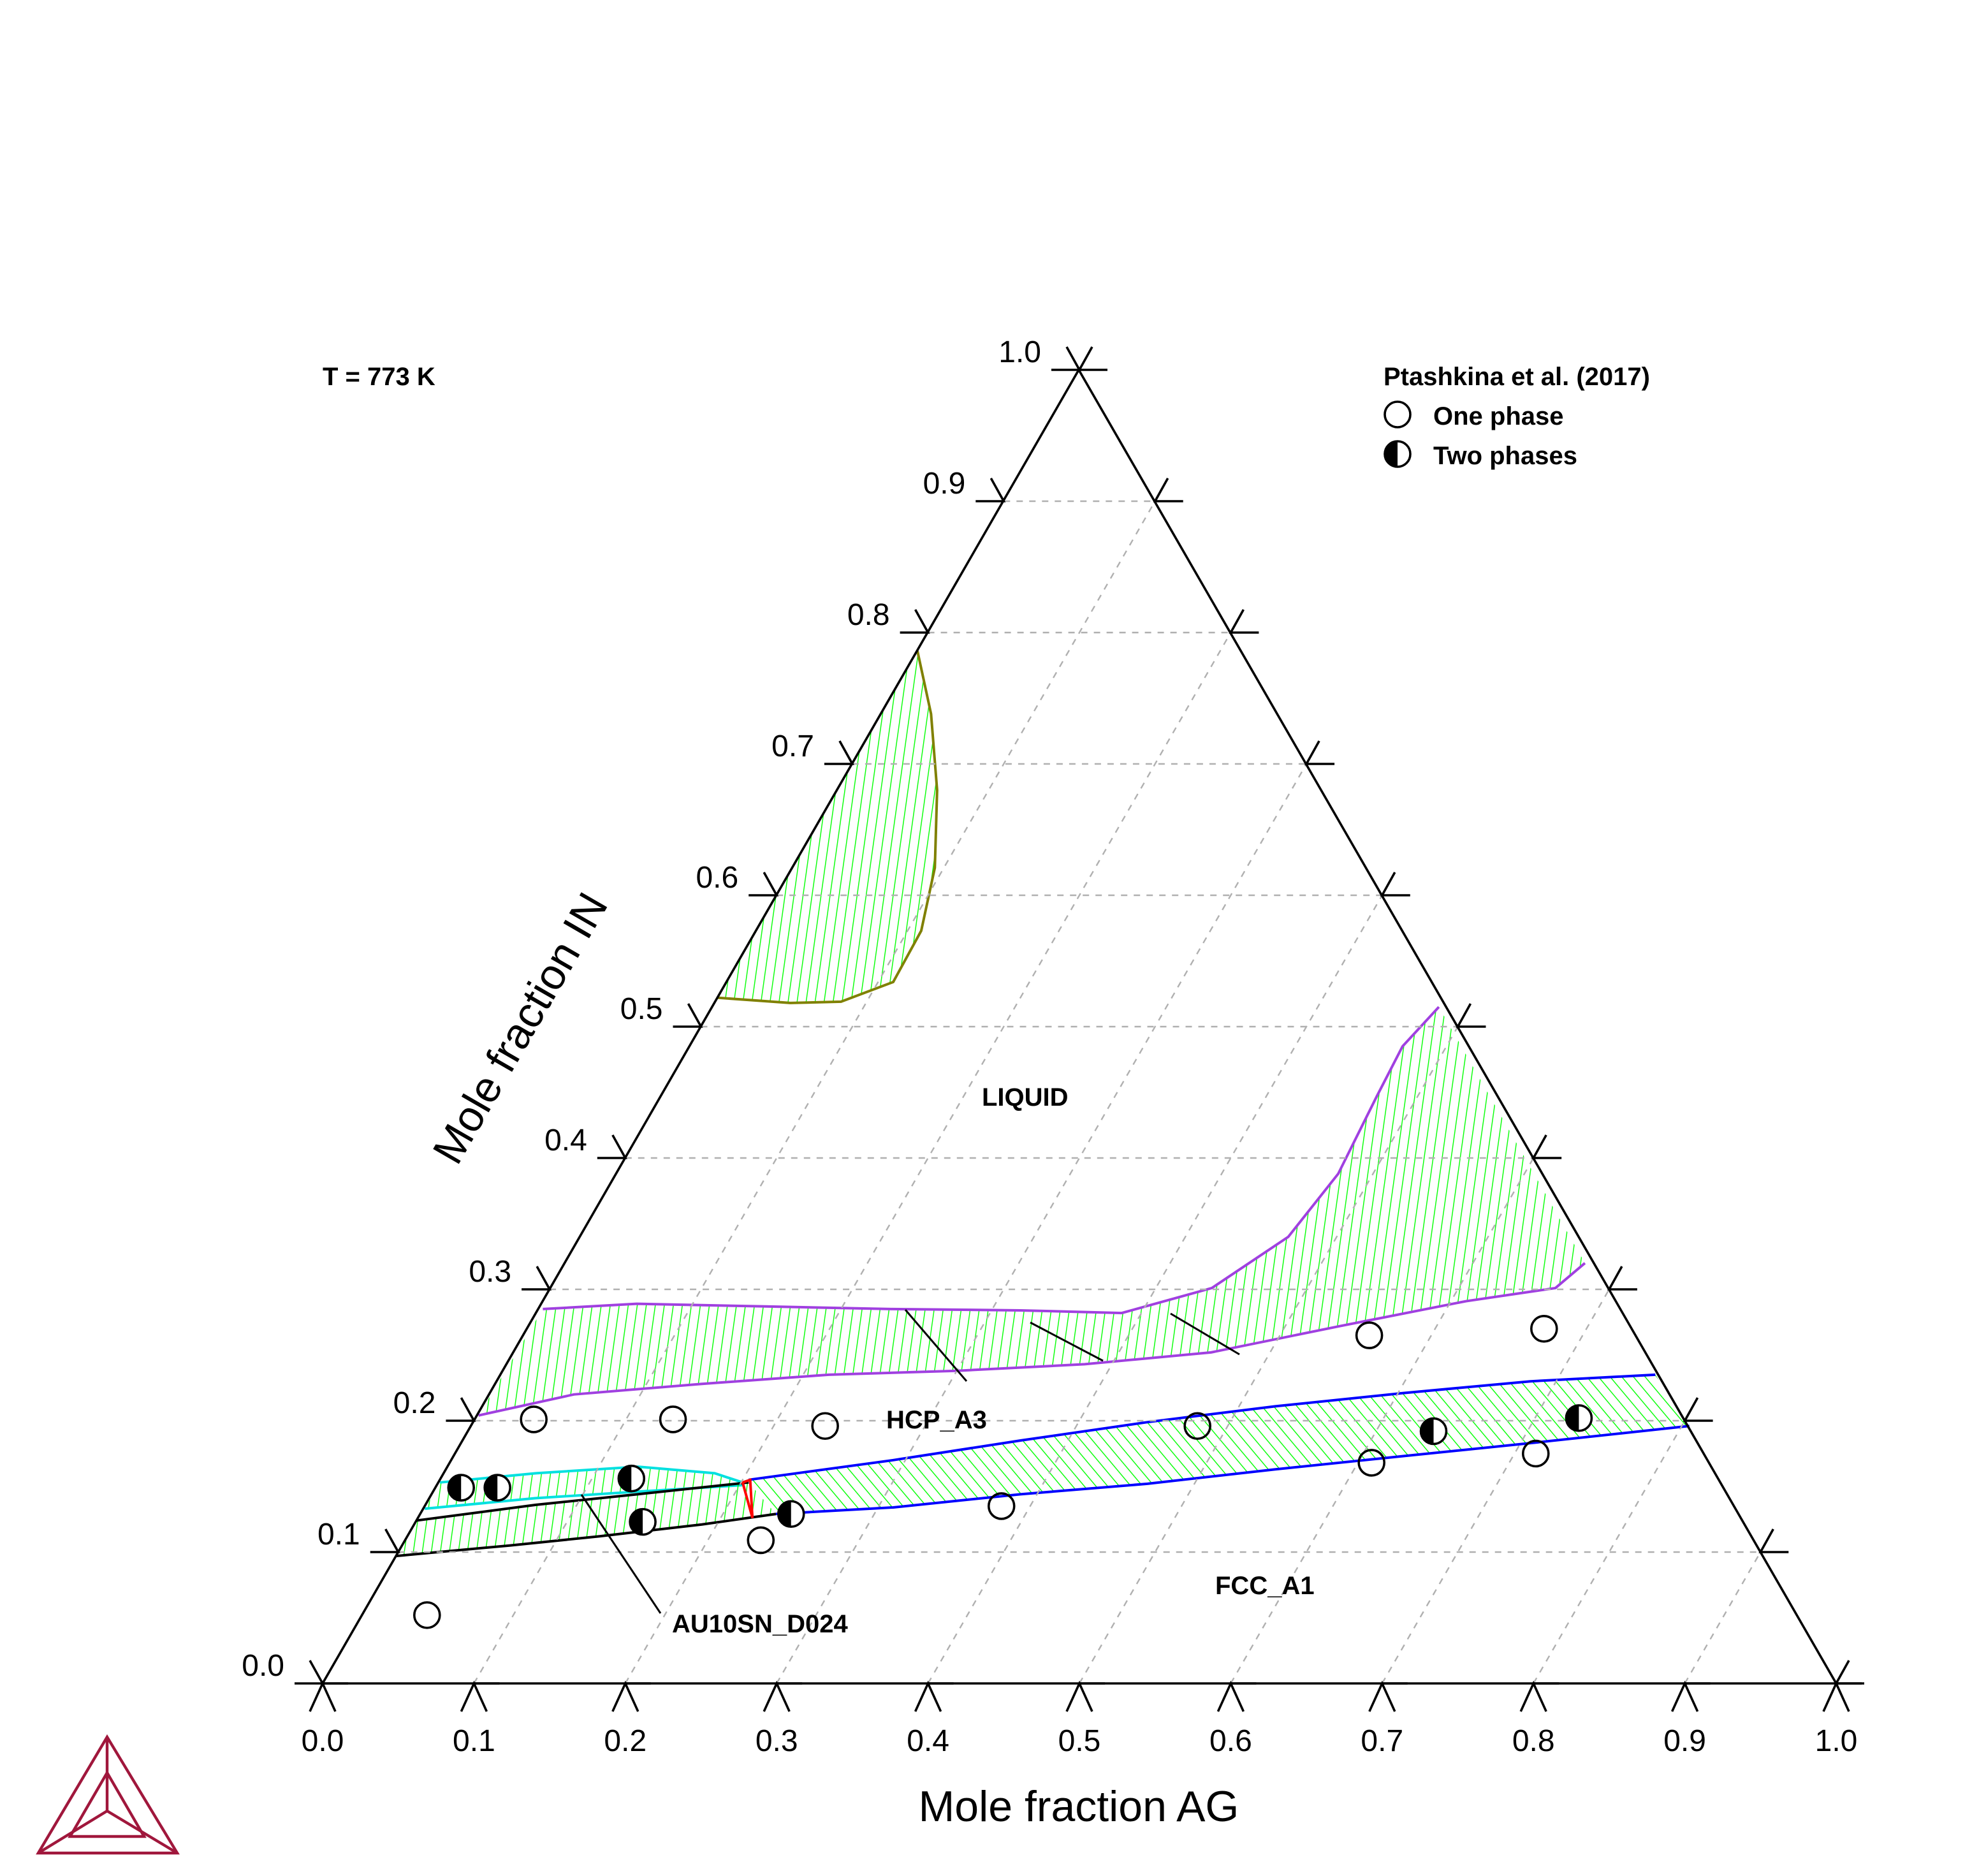 This screenshot has height=1876, width=1979. Describe the element at coordinates (520, 1027) in the screenshot. I see `y-axis-label: Mole fraction IN` at that location.